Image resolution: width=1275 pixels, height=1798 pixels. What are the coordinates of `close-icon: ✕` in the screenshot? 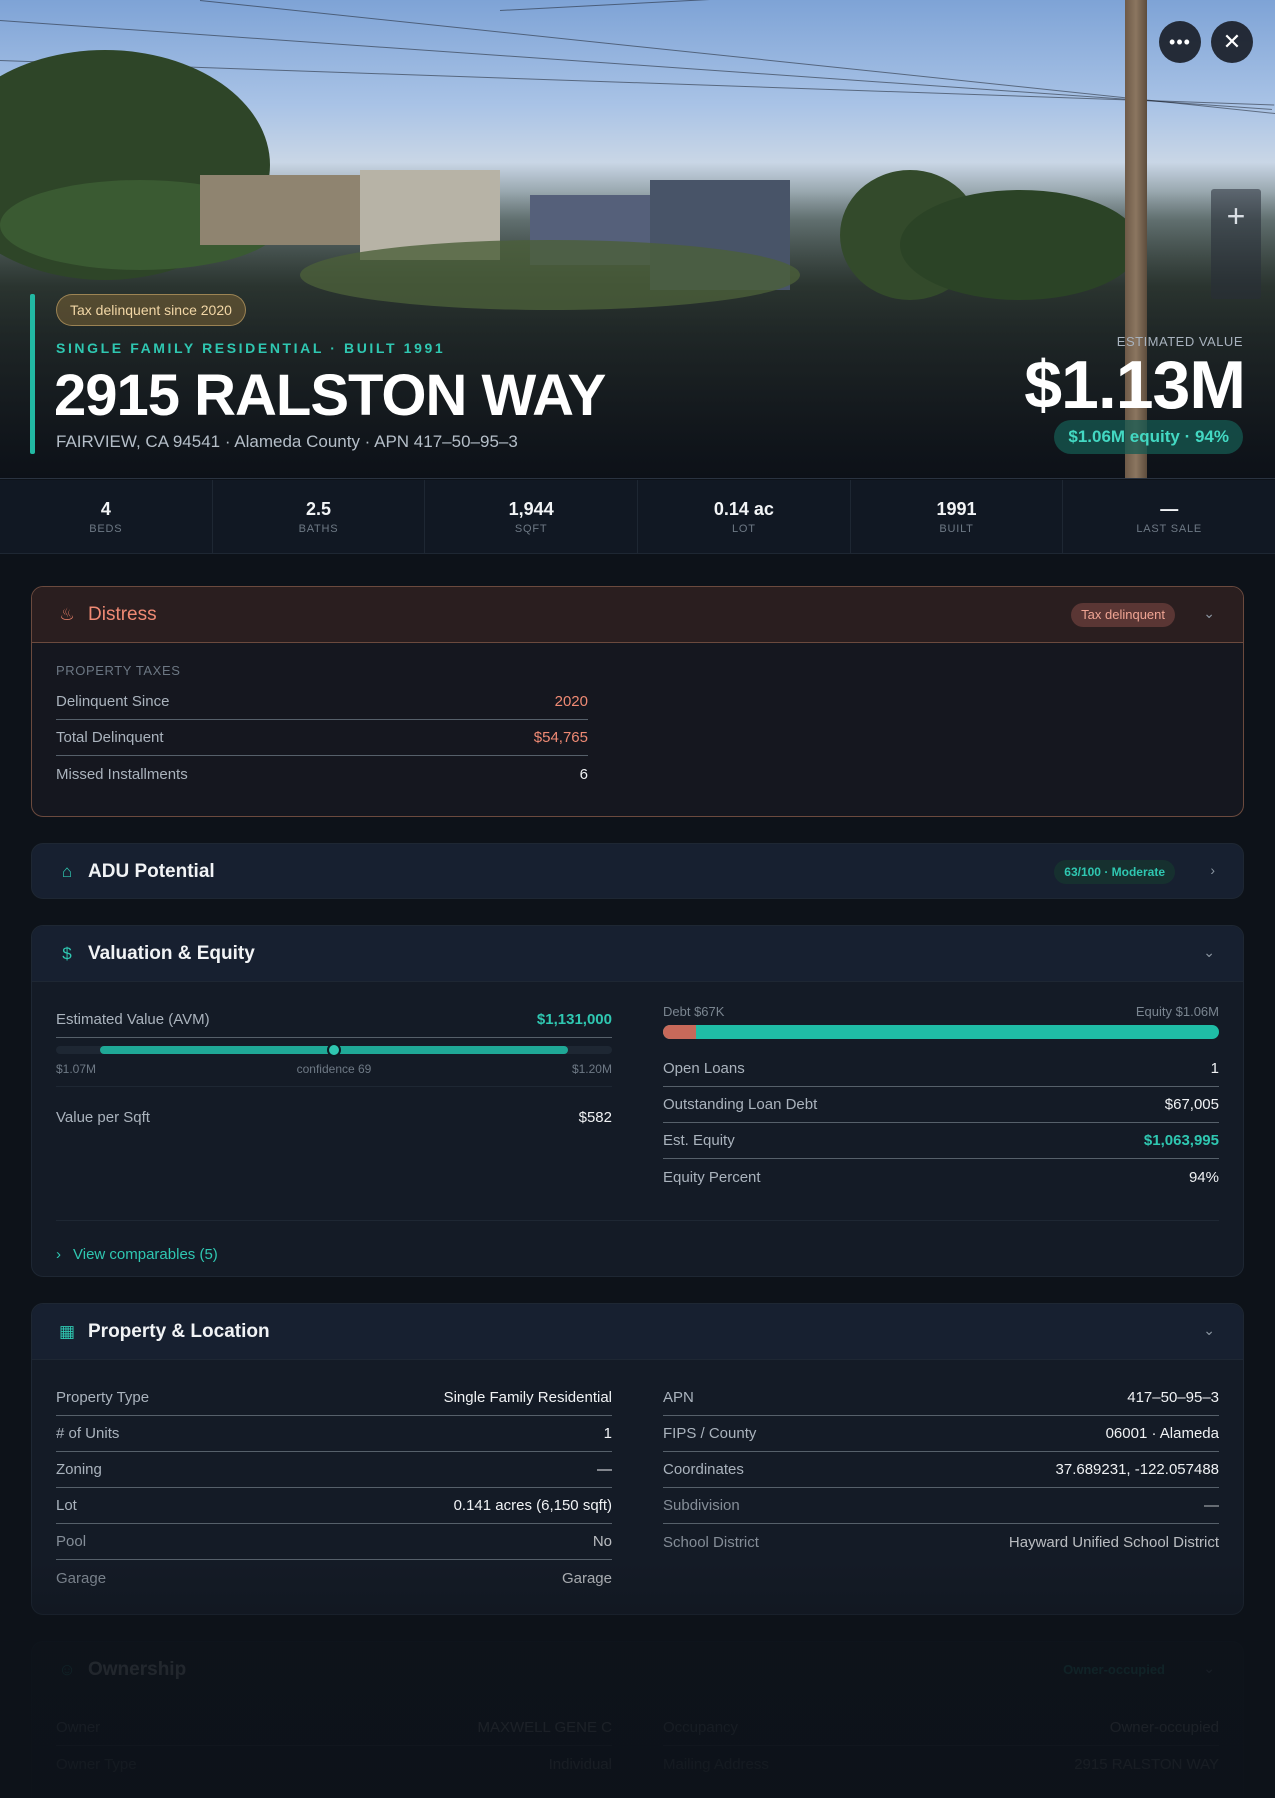 It's located at (1232, 41).